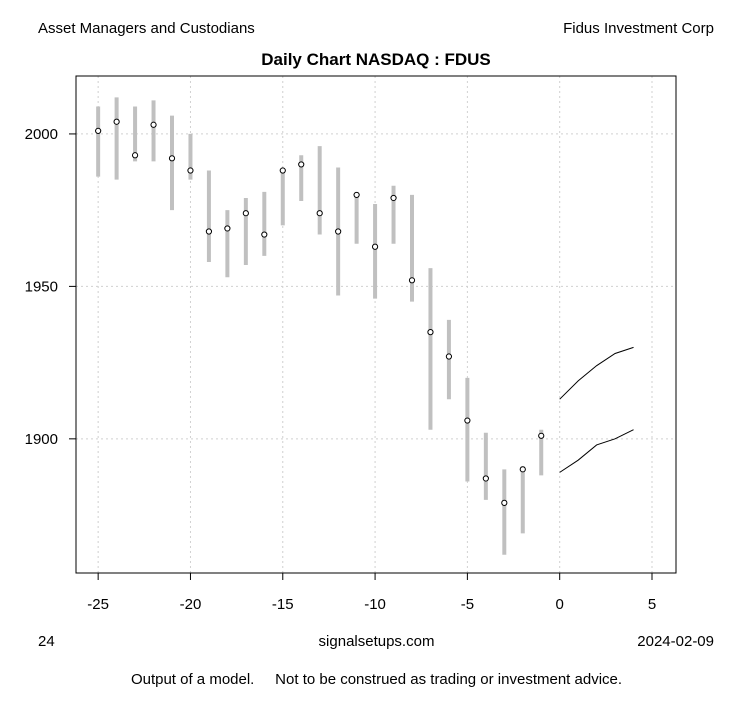 Image resolution: width=753 pixels, height=708 pixels. What do you see at coordinates (467, 604) in the screenshot?
I see `x-tick-label: -5` at bounding box center [467, 604].